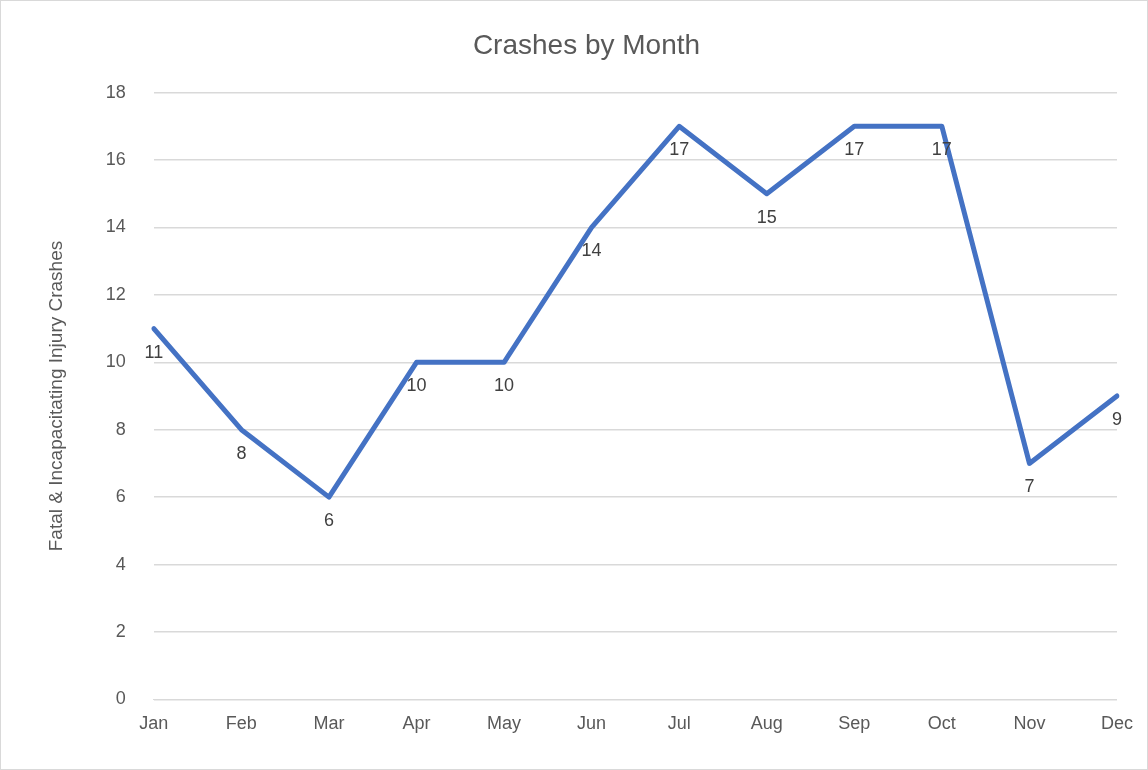 This screenshot has width=1148, height=770. Describe the element at coordinates (586, 44) in the screenshot. I see `chart-title: Crashes by Month` at that location.